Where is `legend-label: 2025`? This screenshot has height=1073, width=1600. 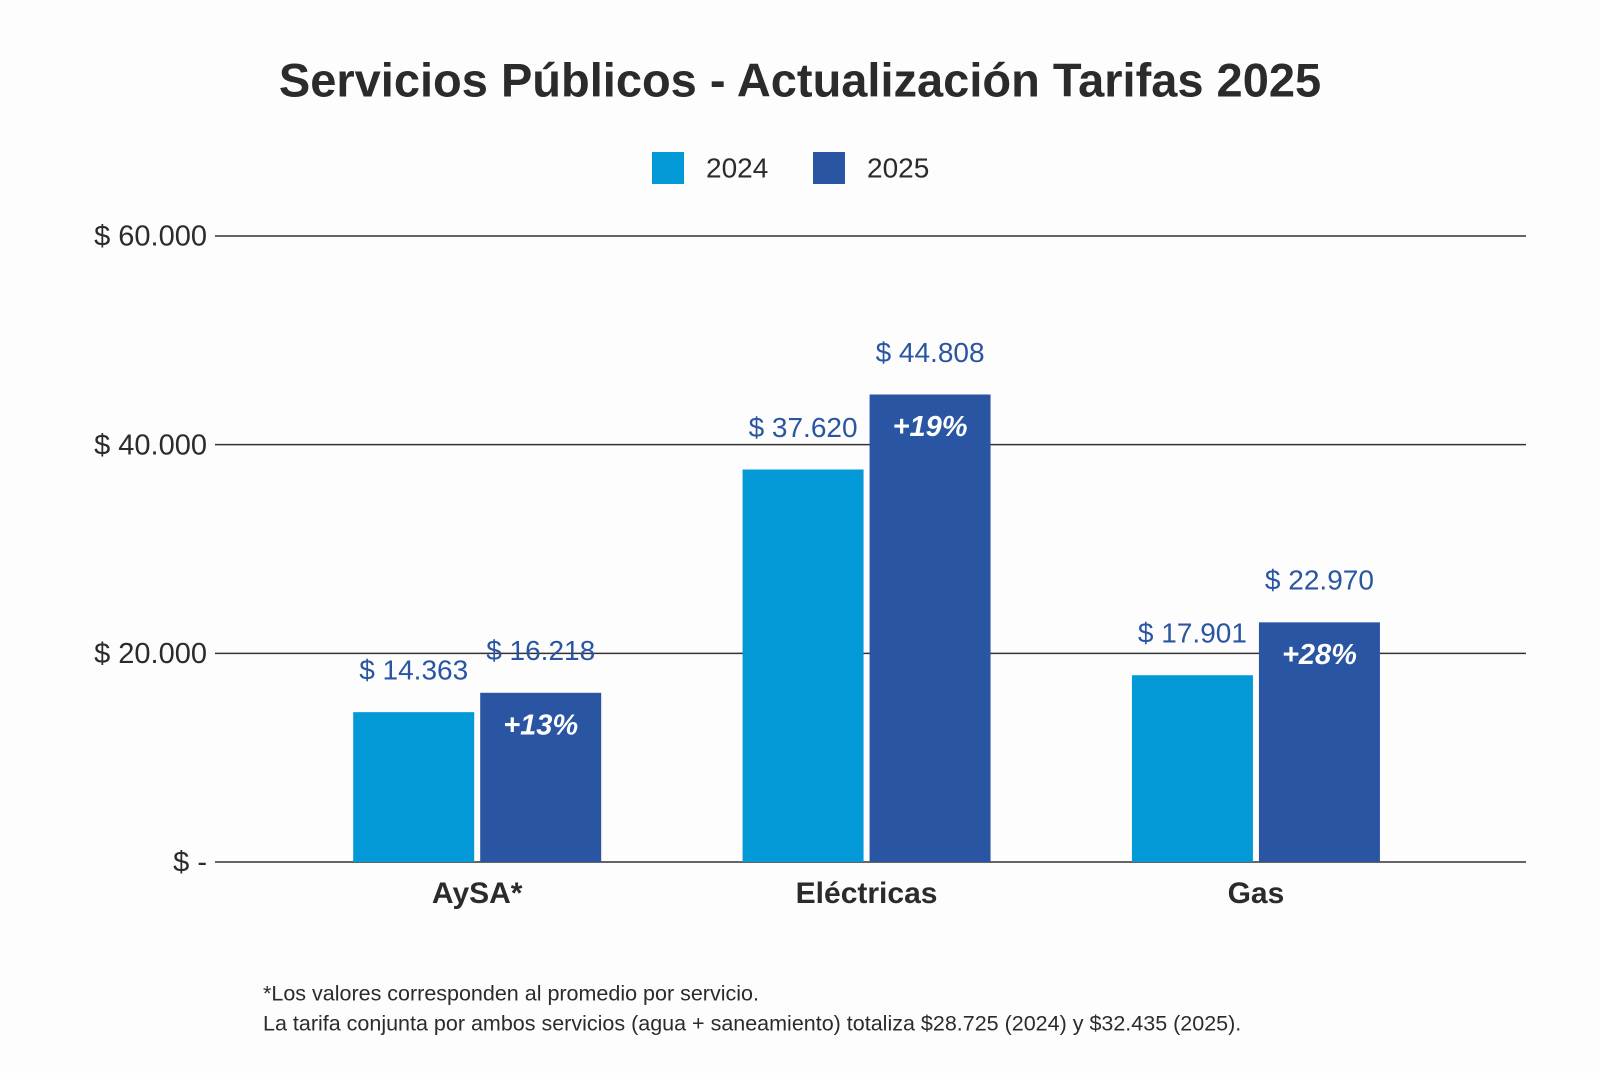
legend-label: 2025 is located at coordinates (898, 167).